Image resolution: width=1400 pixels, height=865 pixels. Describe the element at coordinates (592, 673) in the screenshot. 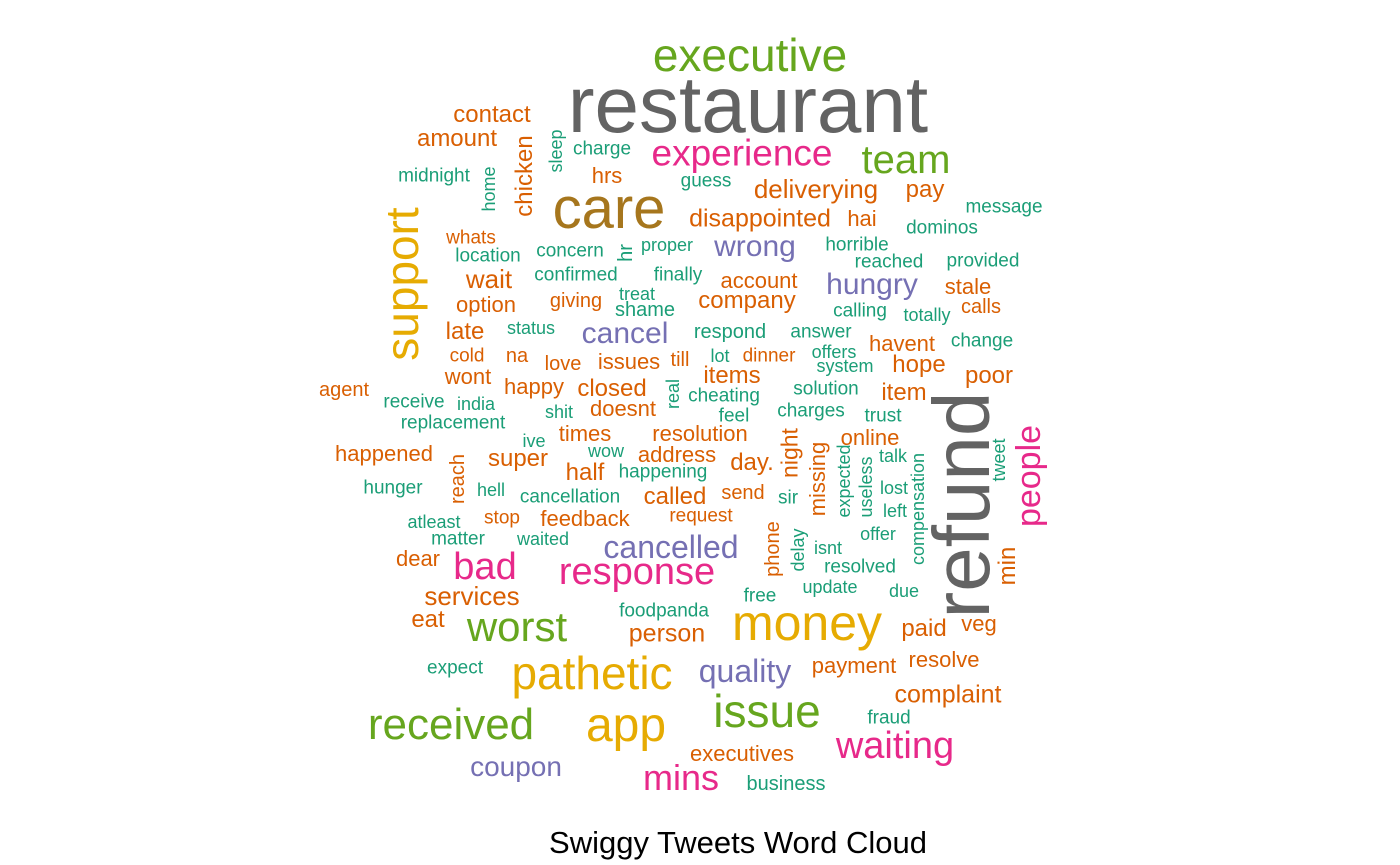

I see `word-cloud-word: pathetic` at that location.